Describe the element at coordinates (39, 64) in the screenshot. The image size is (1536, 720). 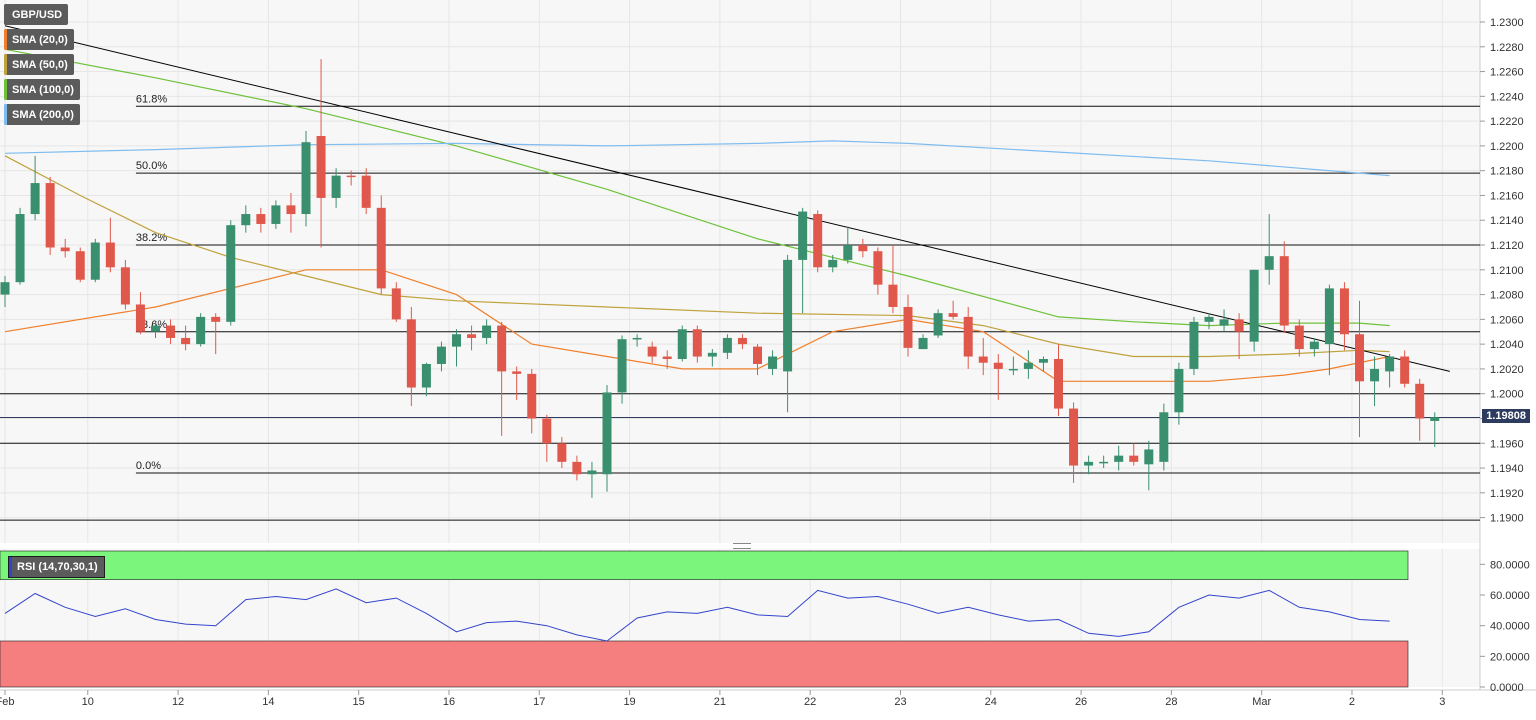
I see `legend-sma50: SMA (50,0)` at that location.